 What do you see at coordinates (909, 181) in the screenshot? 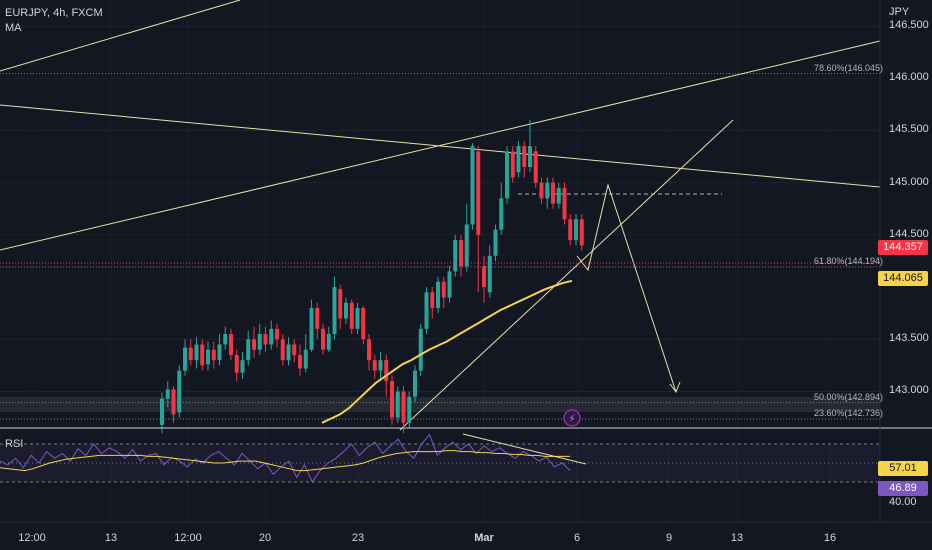
I see `price-tick-label: 145.000` at bounding box center [909, 181].